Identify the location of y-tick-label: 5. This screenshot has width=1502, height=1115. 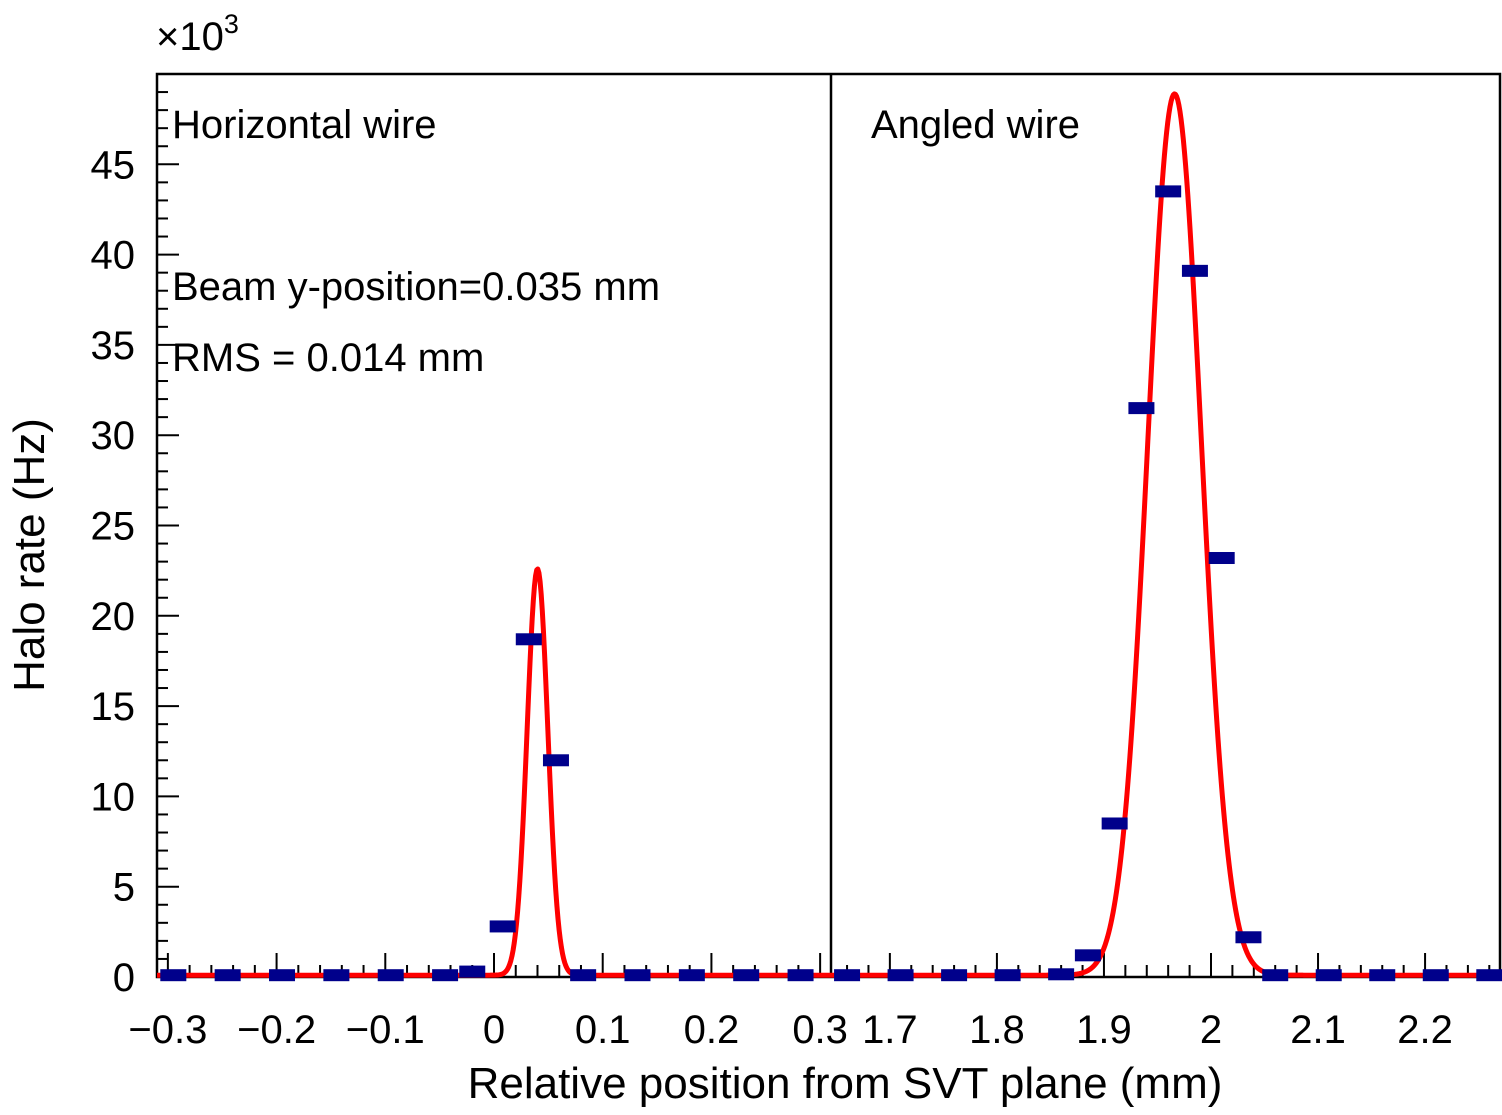
(124, 888).